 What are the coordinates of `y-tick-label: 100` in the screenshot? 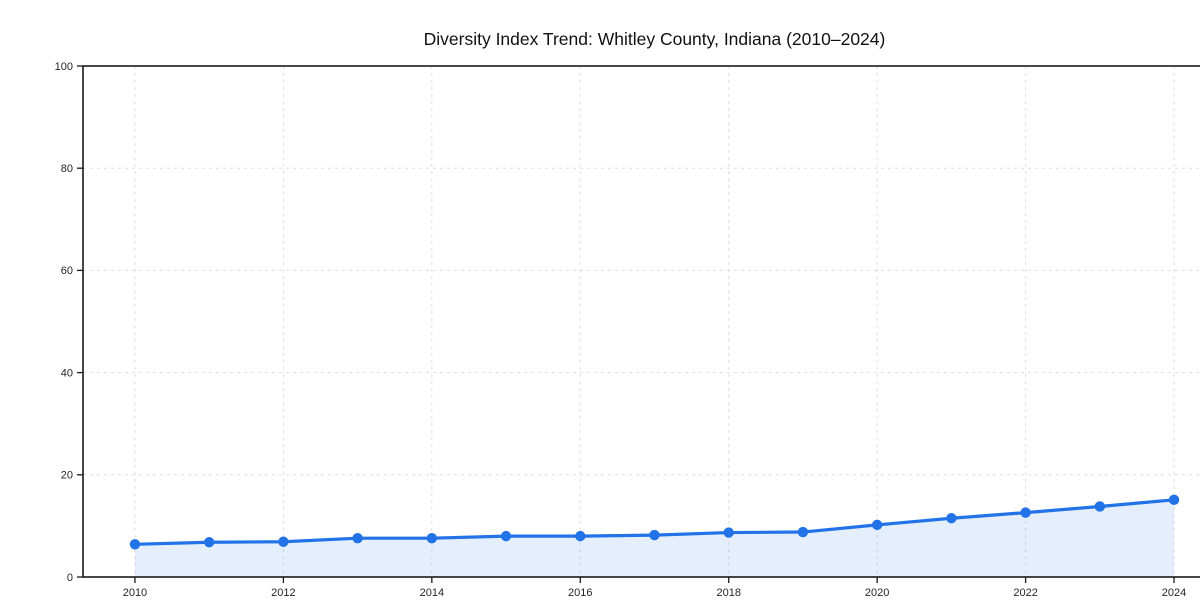 It's located at (64, 67).